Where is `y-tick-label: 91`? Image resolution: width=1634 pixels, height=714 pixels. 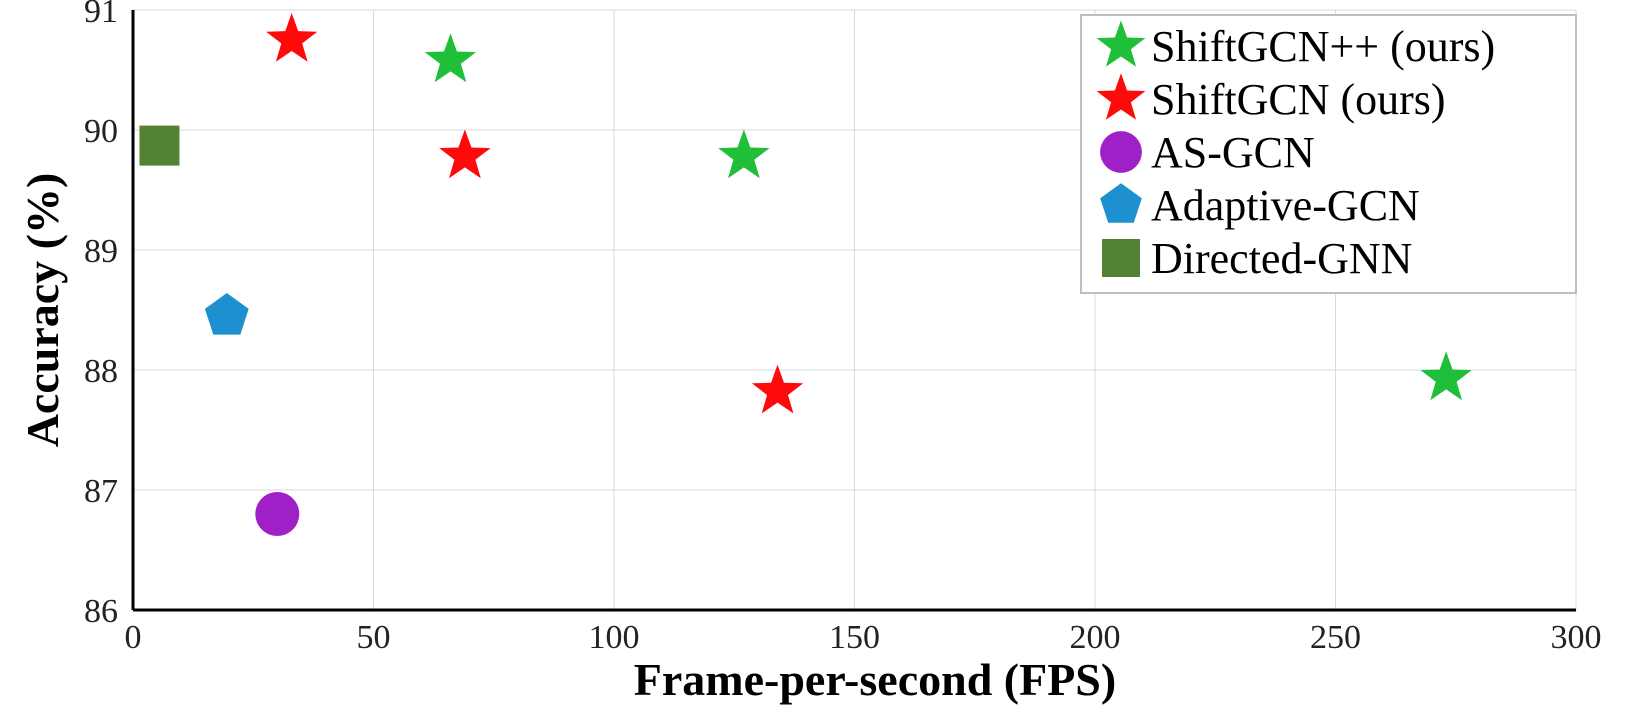 y-tick-label: 91 is located at coordinates (101, 15).